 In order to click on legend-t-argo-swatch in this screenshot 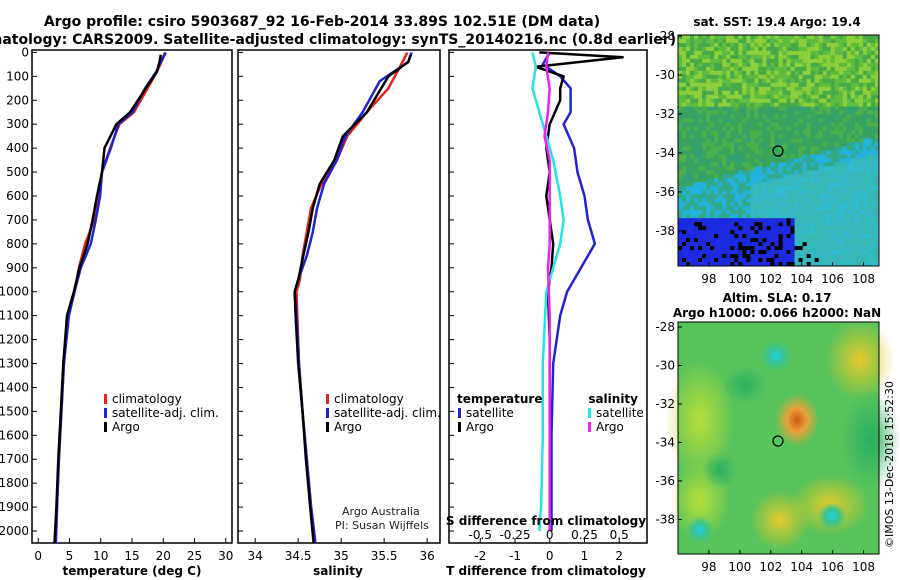, I will do `click(459, 427)`.